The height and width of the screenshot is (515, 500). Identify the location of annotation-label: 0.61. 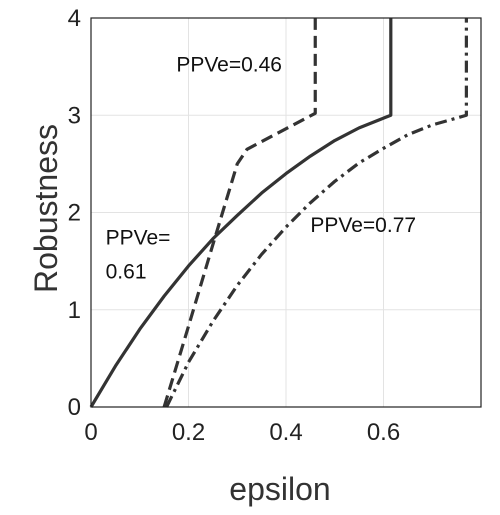
(126, 272).